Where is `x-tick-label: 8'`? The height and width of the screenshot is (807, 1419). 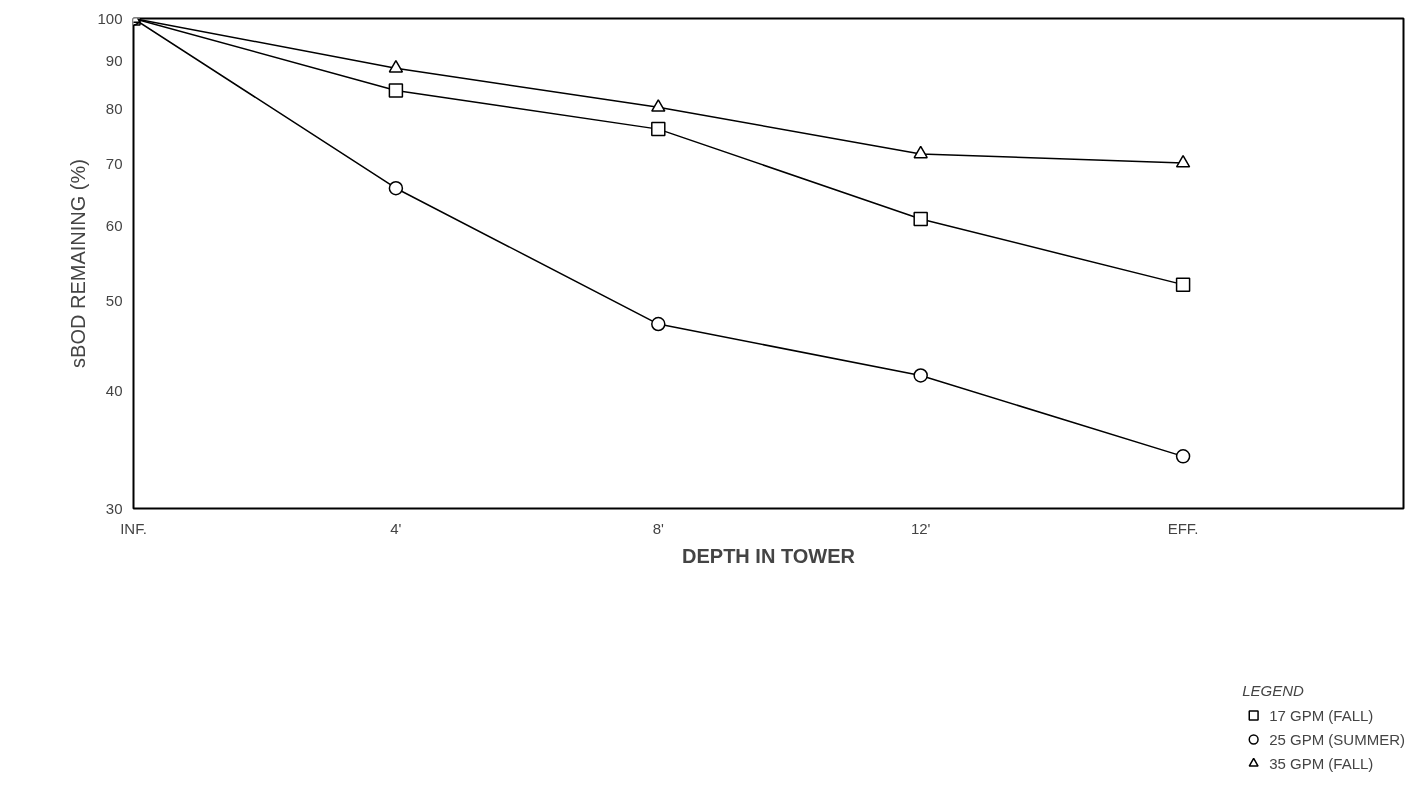 x-tick-label: 8' is located at coordinates (658, 528).